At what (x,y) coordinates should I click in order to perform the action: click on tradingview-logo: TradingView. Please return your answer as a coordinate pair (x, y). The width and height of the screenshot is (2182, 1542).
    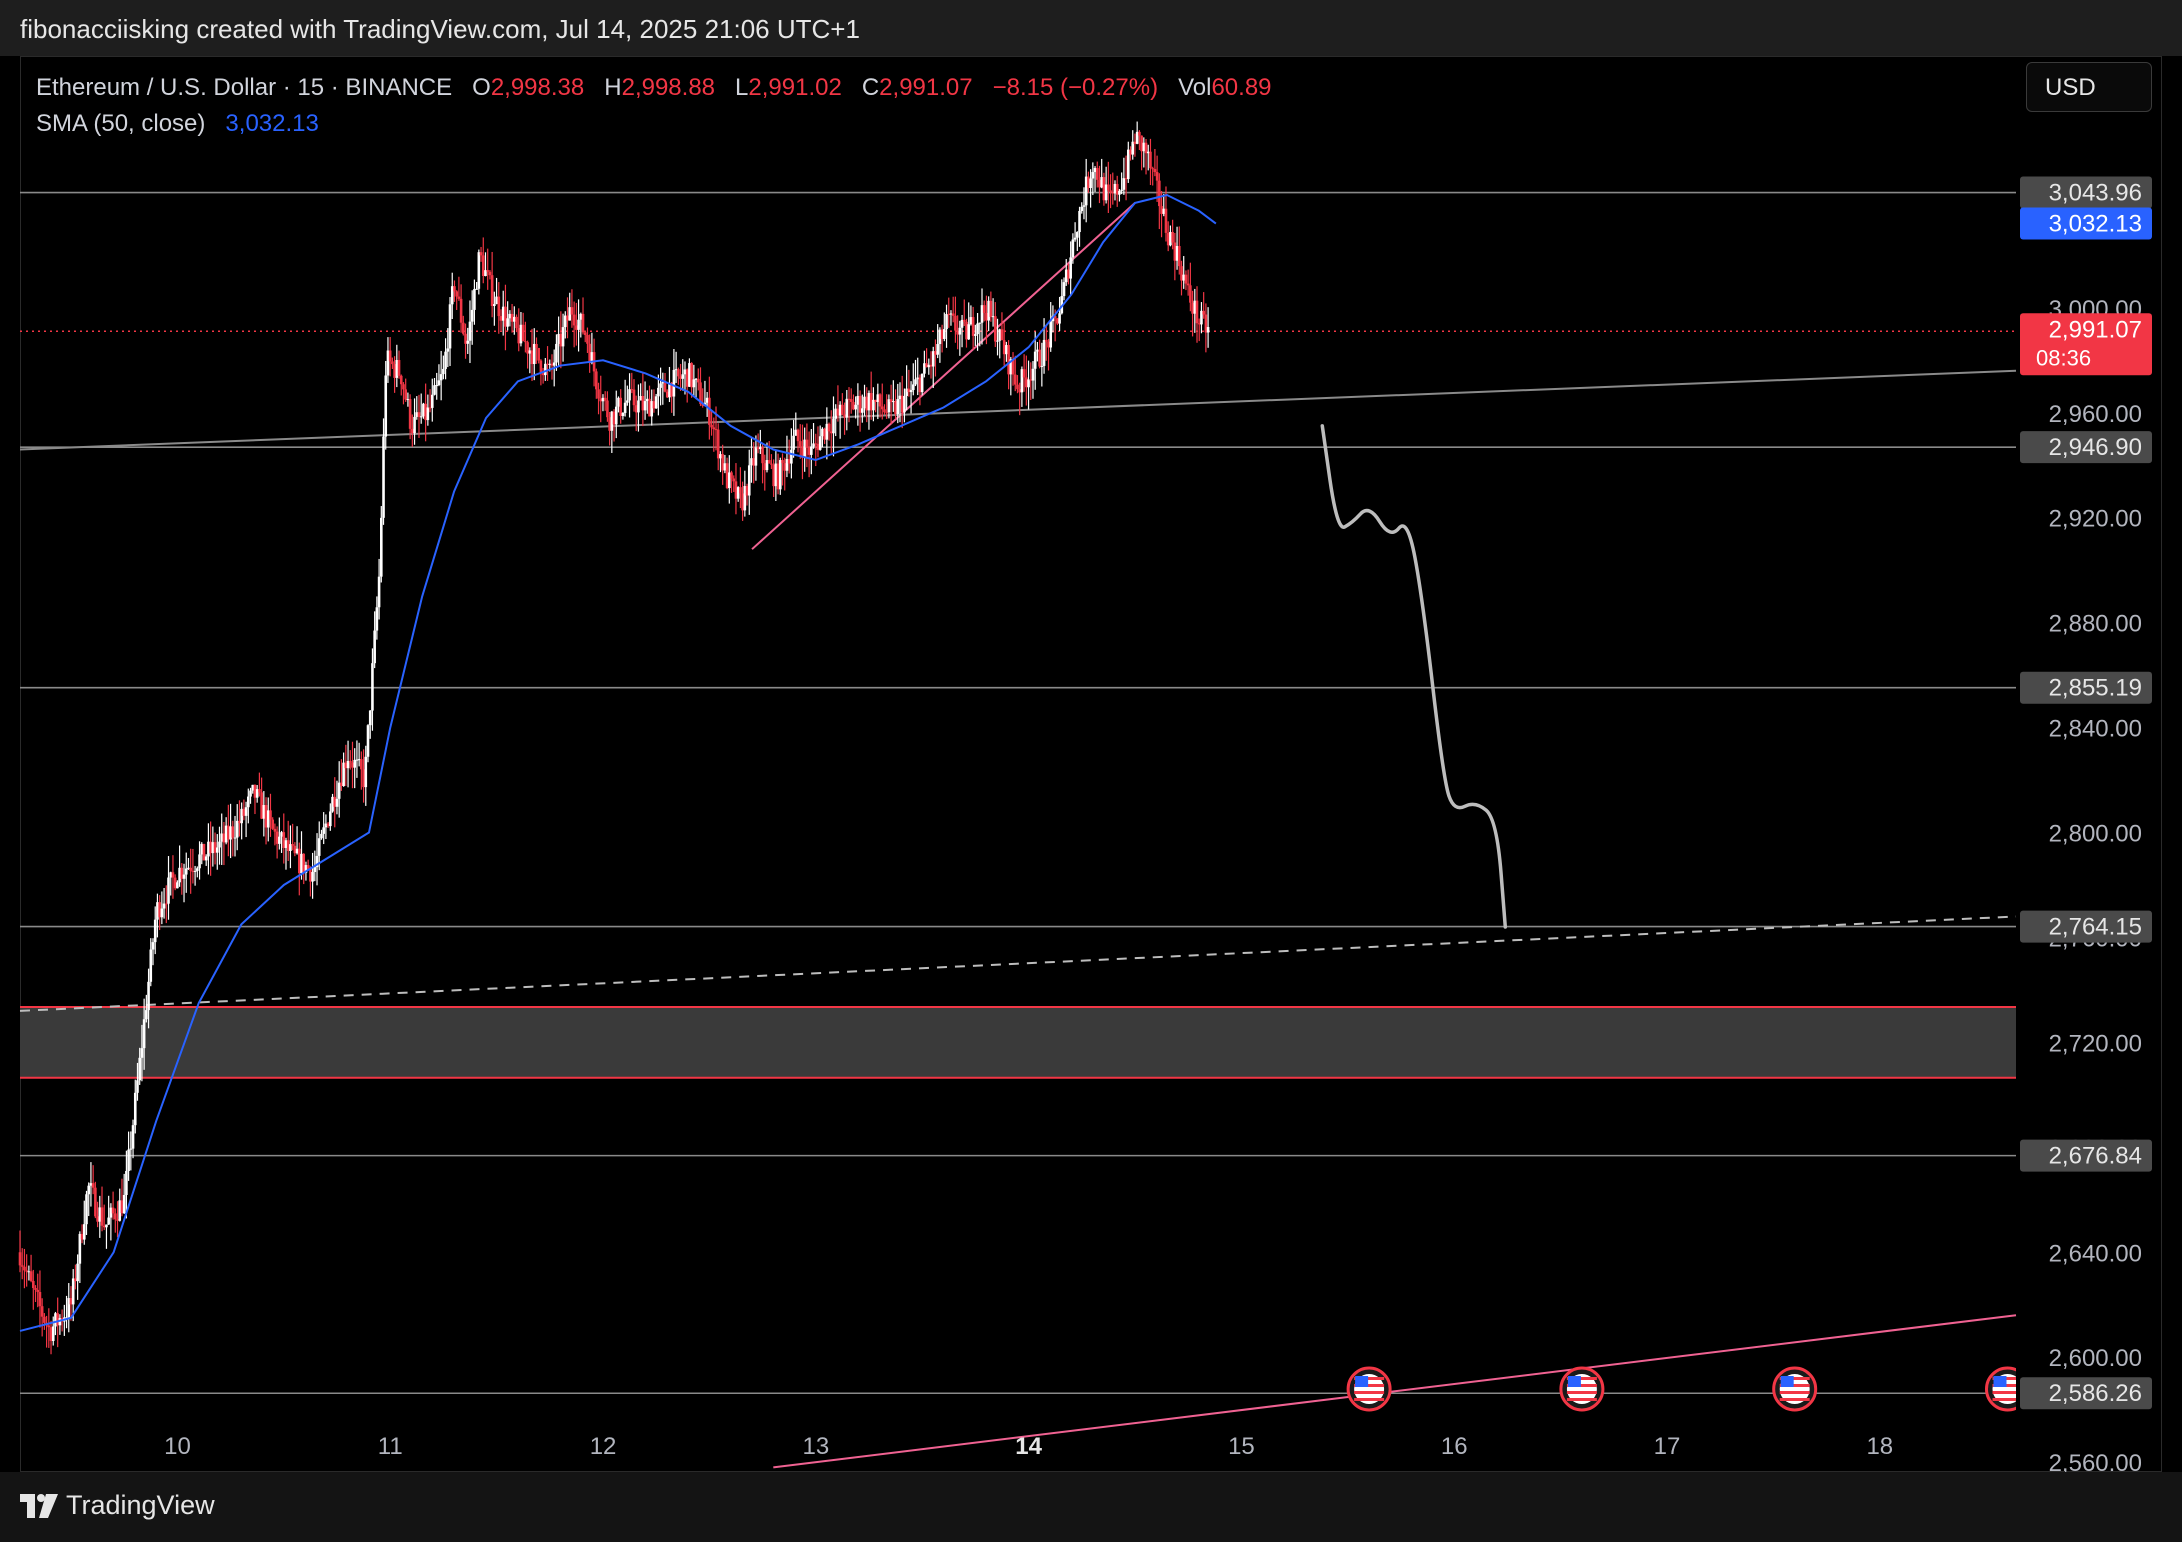
    Looking at the image, I should click on (117, 1505).